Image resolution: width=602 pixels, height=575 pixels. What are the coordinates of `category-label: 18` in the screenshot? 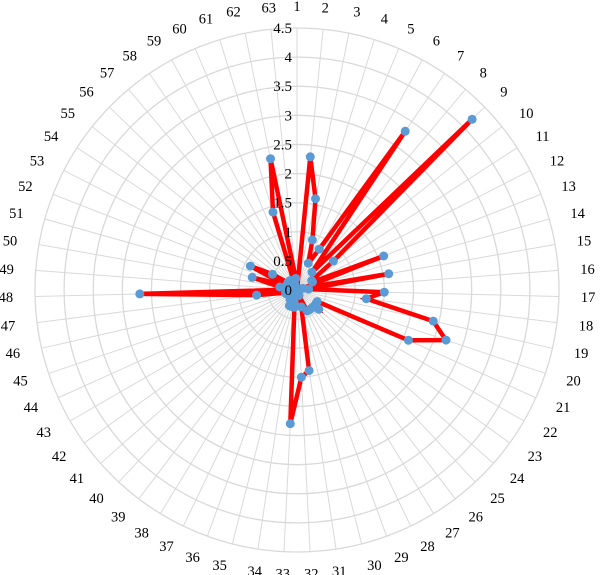 It's located at (586, 326).